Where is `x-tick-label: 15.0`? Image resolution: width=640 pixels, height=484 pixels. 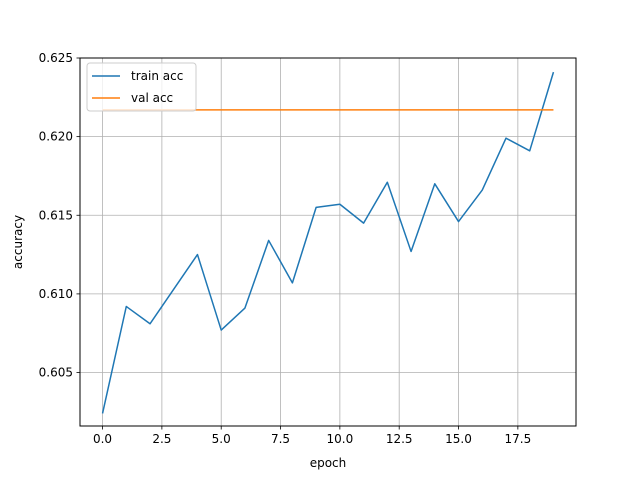
x-tick-label: 15.0 is located at coordinates (458, 439).